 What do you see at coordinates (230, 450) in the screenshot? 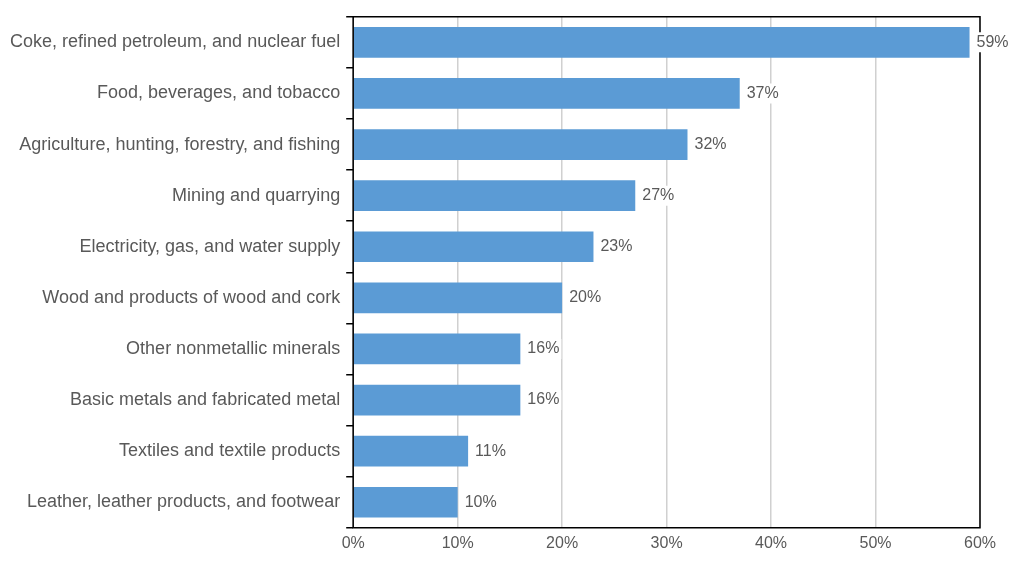
I see `y-tick-label: Textiles and textile products` at bounding box center [230, 450].